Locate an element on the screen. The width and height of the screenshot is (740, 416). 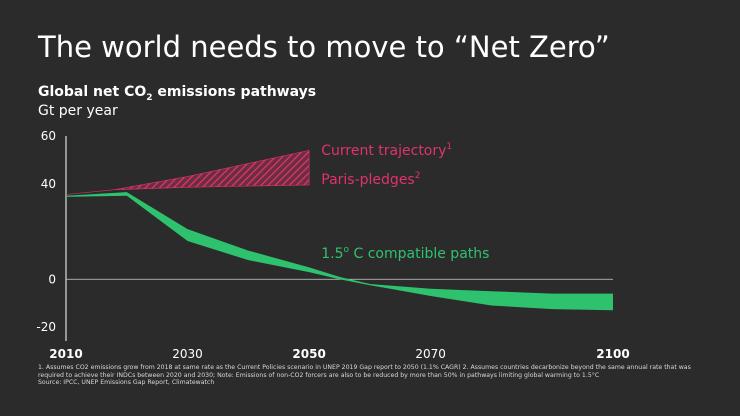
annotation-text: 1.5 is located at coordinates (332, 254).